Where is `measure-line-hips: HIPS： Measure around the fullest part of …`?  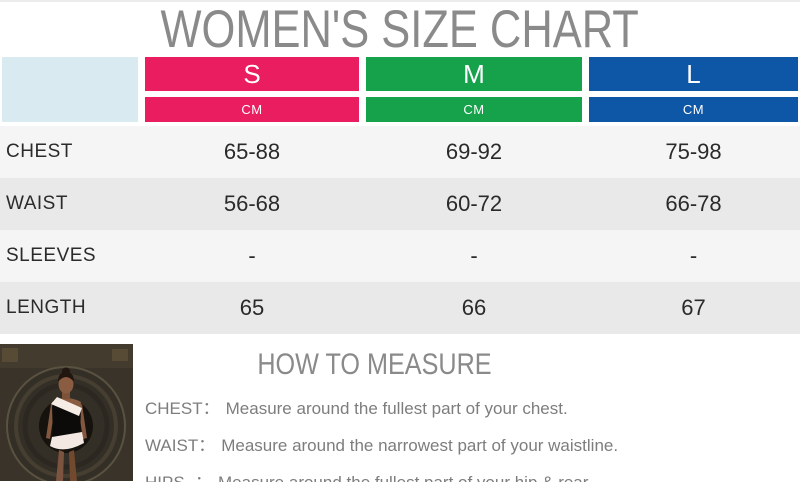 measure-line-hips: HIPS： Measure around the fullest part of … is located at coordinates (374, 475).